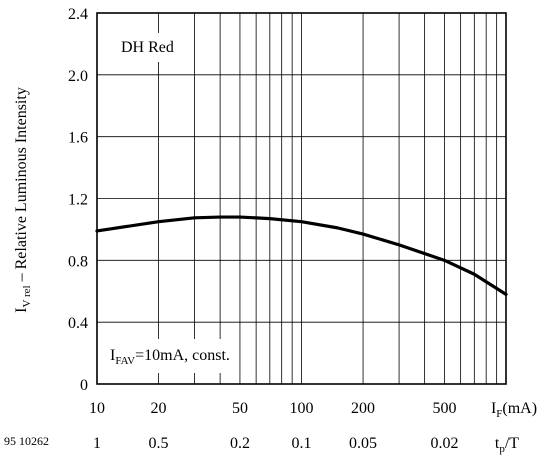 Image resolution: width=553 pixels, height=462 pixels. What do you see at coordinates (97, 443) in the screenshot?
I see `x2-tick-label: 1` at bounding box center [97, 443].